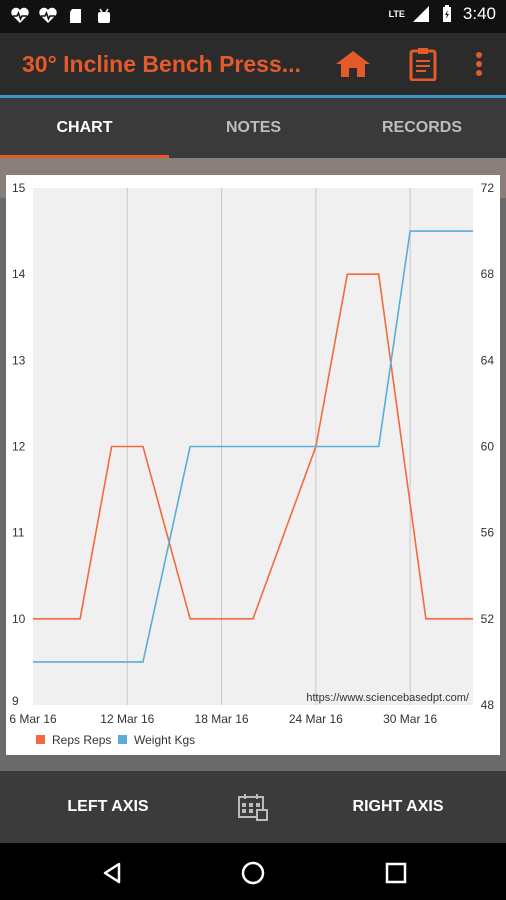 The image size is (506, 900). What do you see at coordinates (115, 740) in the screenshot?
I see `legend: Reps Reps Weight Kgs` at bounding box center [115, 740].